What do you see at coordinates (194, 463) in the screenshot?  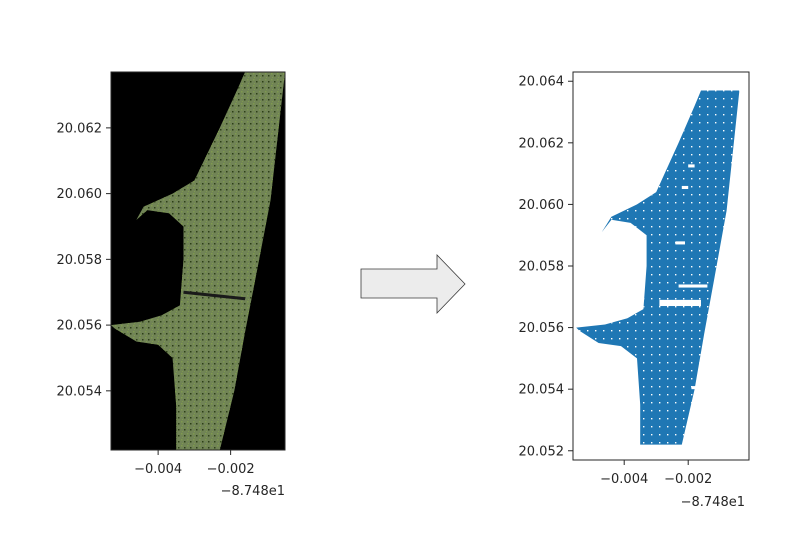 I see `left-x-axis: −0.004 −0.002` at bounding box center [194, 463].